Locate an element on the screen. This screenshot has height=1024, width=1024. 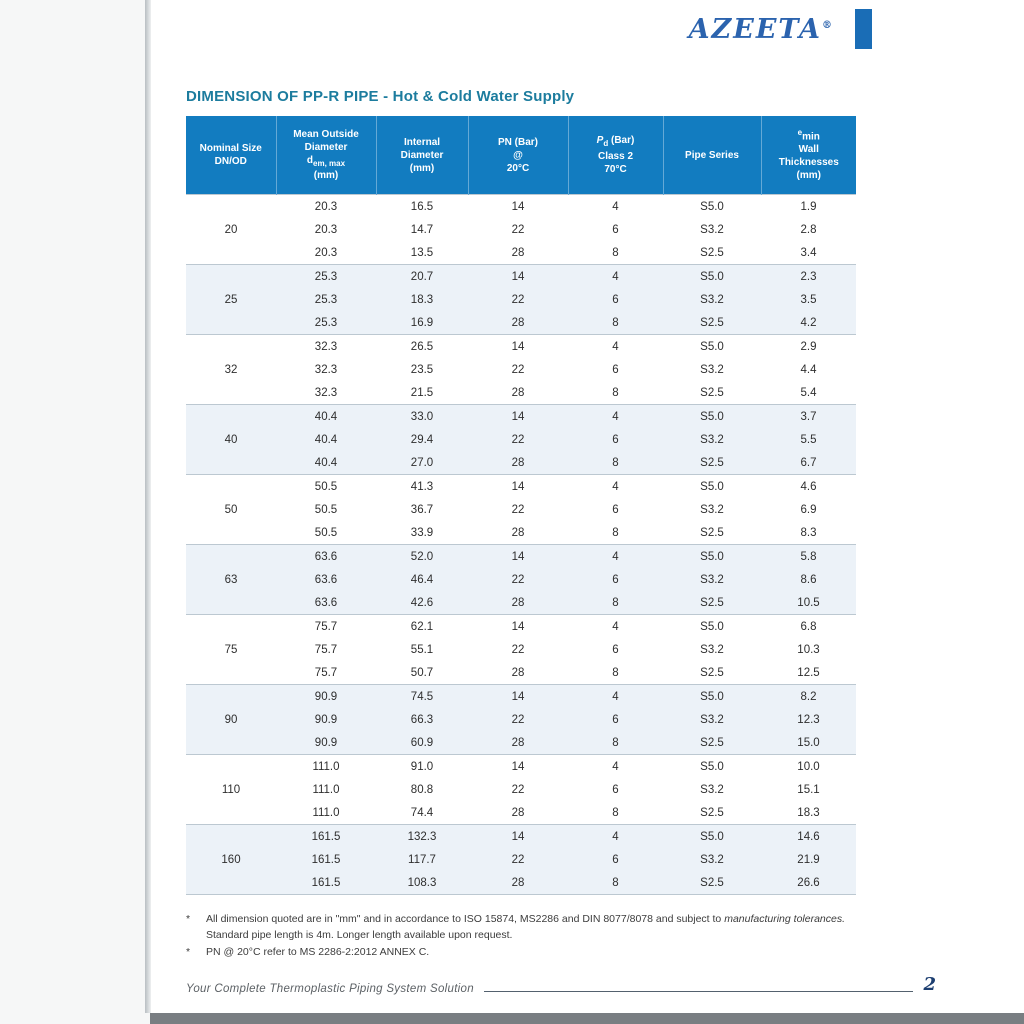
header-symbol: P is located at coordinates (600, 141).